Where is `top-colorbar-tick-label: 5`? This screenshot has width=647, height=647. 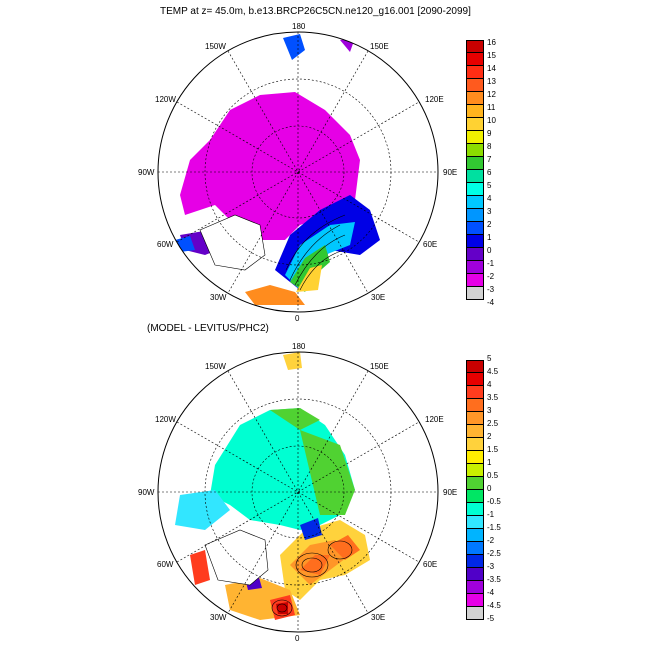 top-colorbar-tick-label: 5 is located at coordinates (489, 185).